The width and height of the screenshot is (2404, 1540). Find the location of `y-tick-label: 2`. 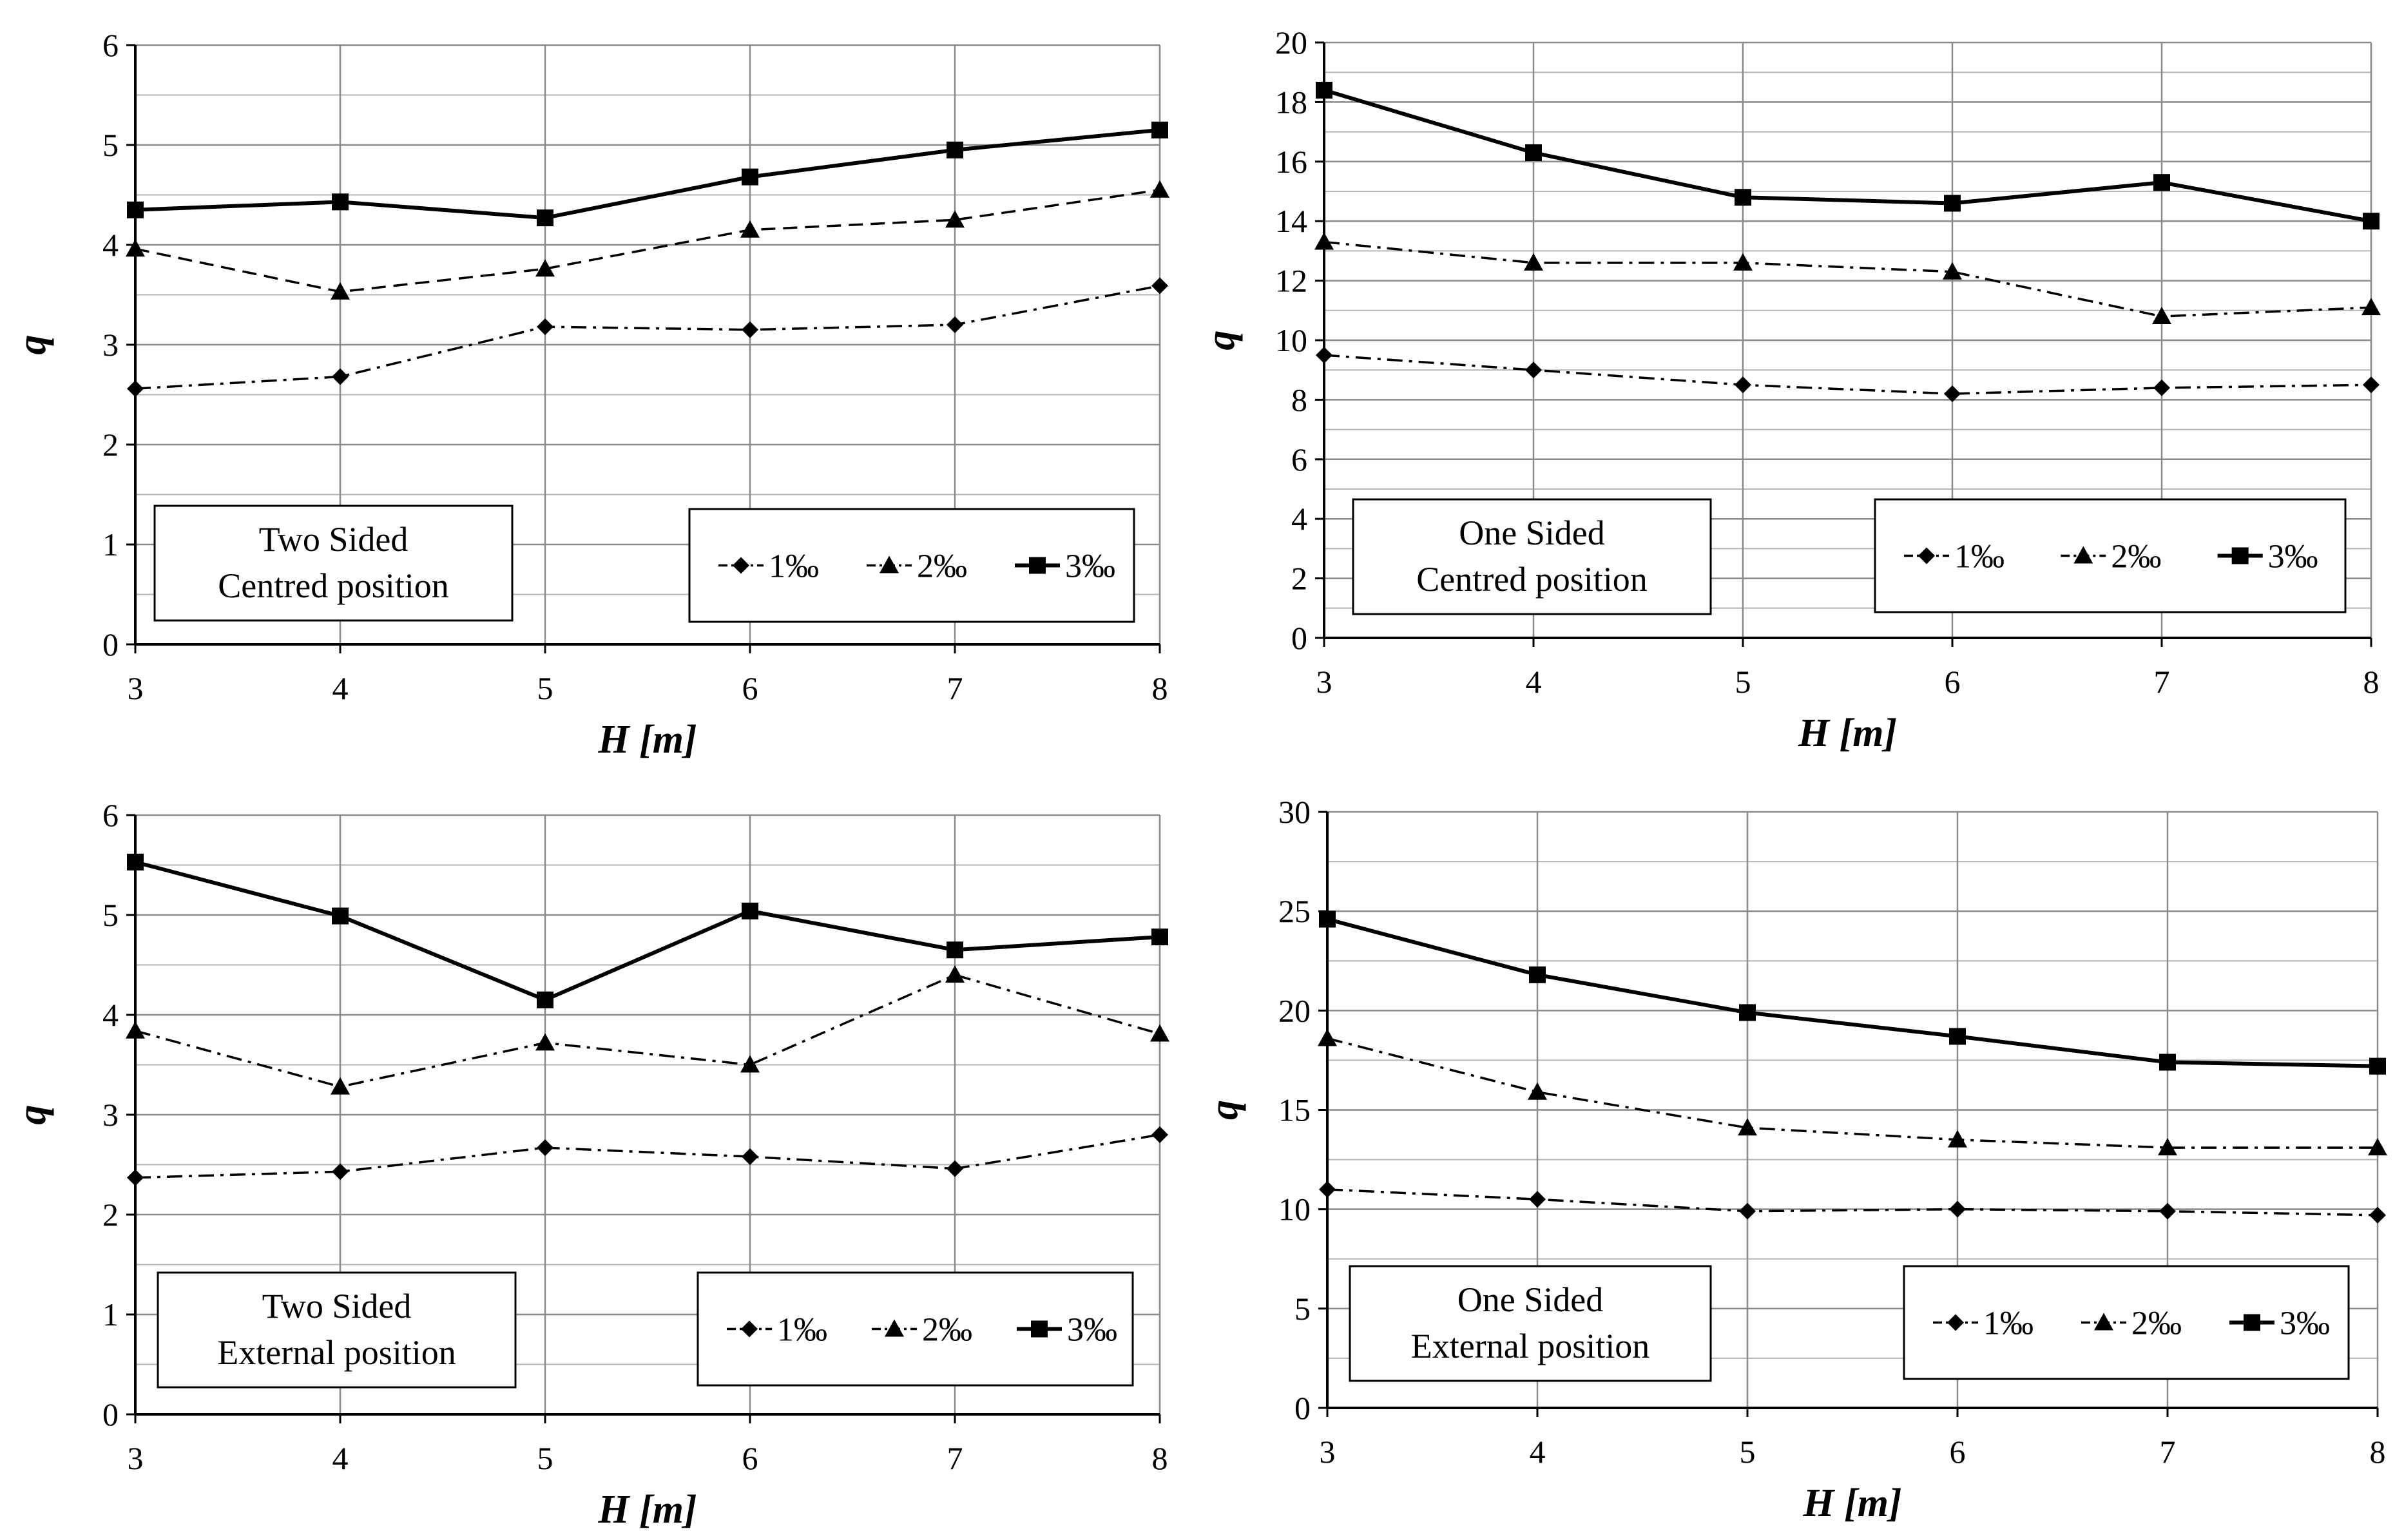

y-tick-label: 2 is located at coordinates (1299, 579).